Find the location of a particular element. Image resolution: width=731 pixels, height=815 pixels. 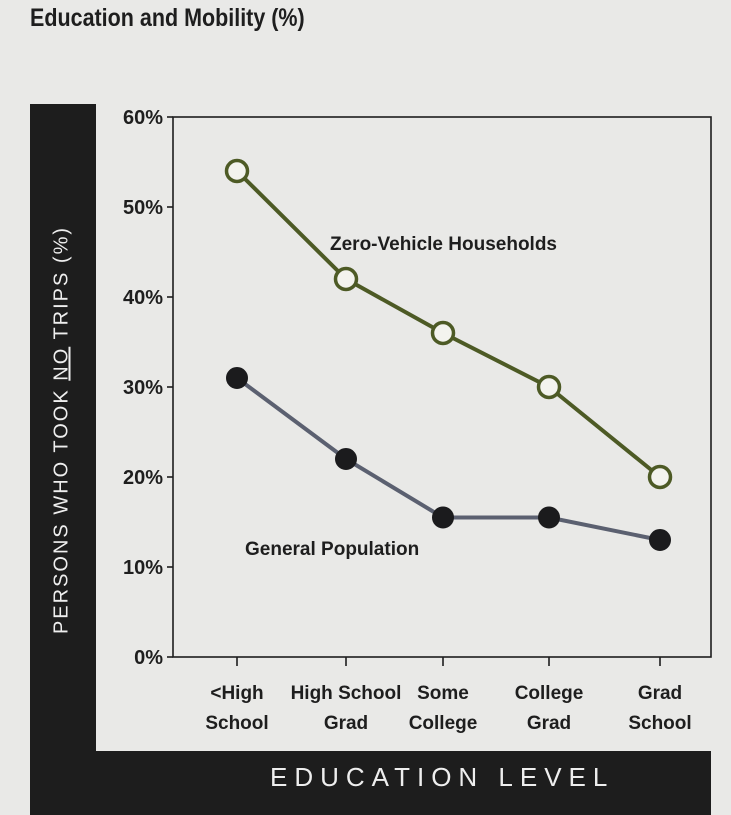

y-tick-label: 0% is located at coordinates (148, 658).